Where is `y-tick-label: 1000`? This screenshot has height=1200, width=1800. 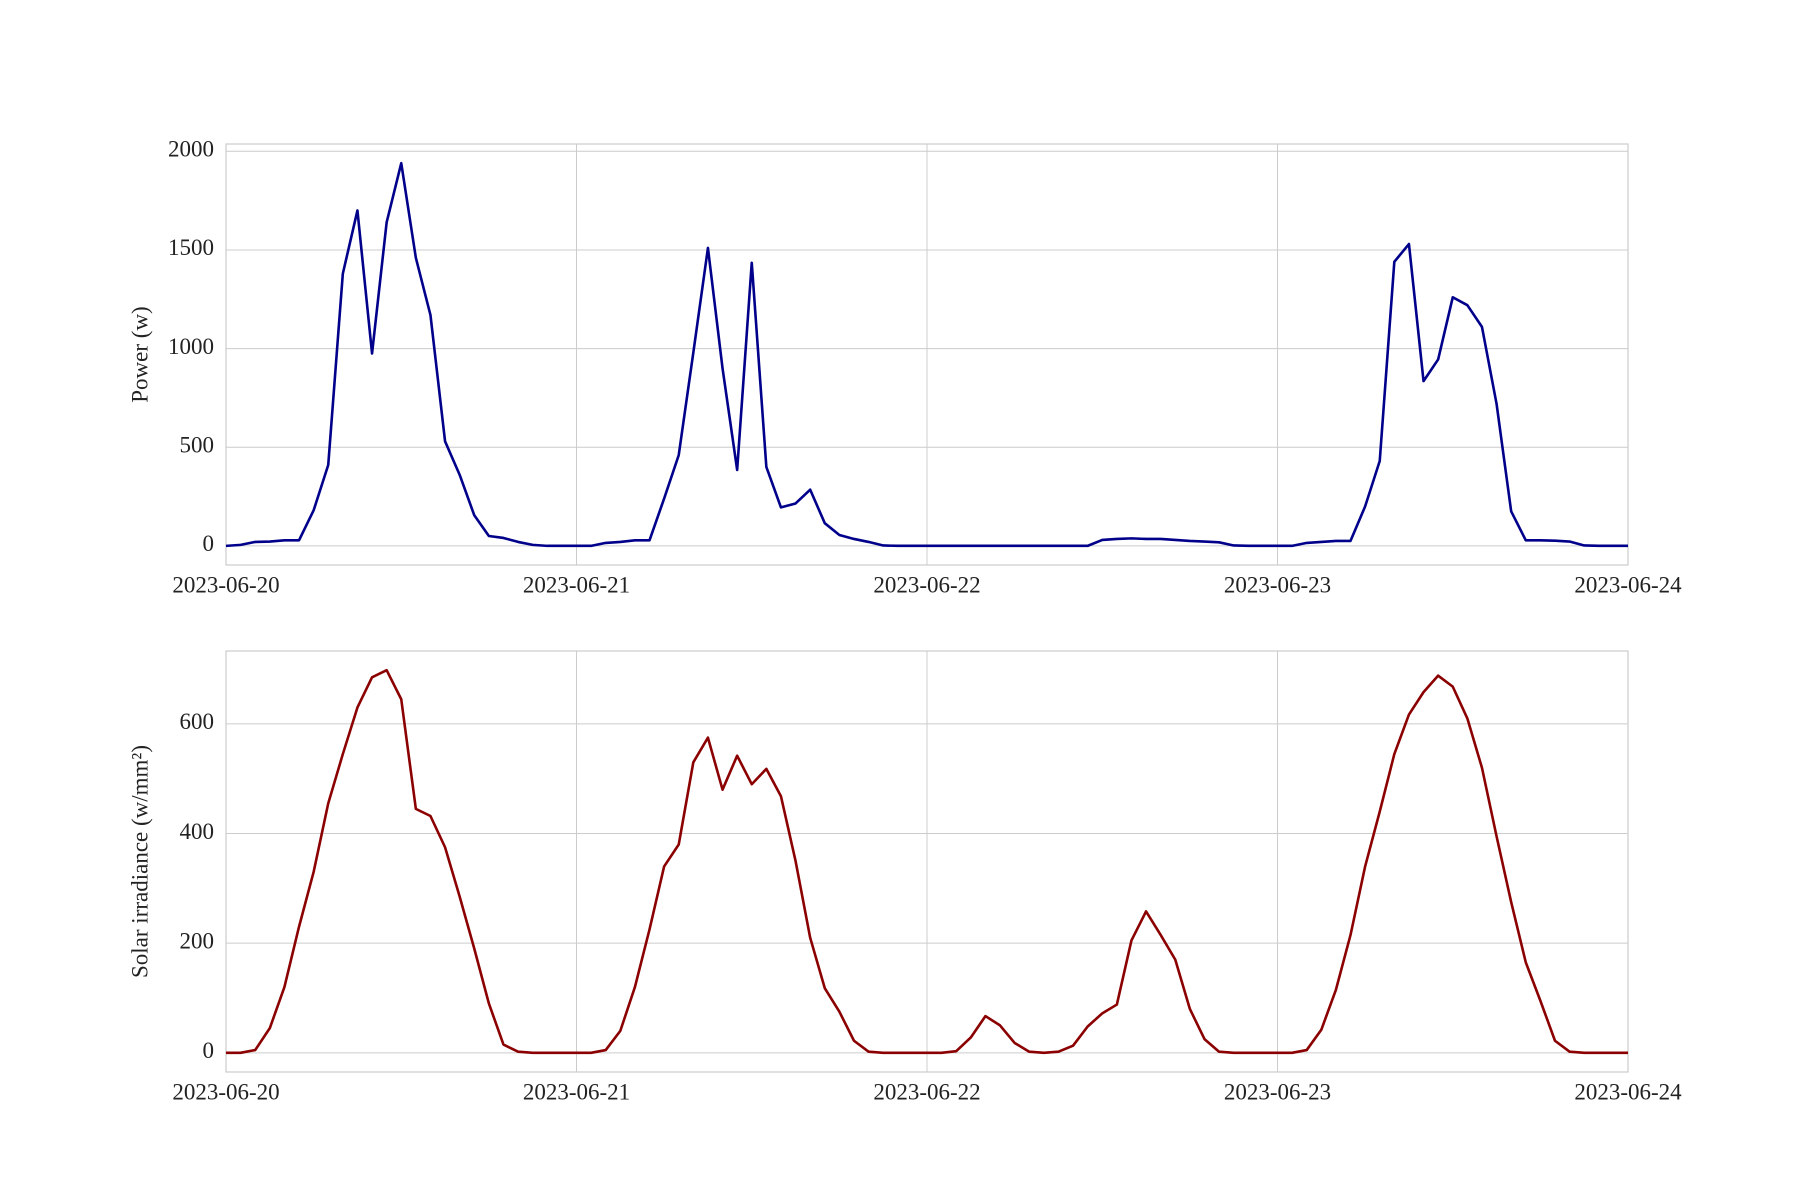 y-tick-label: 1000 is located at coordinates (191, 346).